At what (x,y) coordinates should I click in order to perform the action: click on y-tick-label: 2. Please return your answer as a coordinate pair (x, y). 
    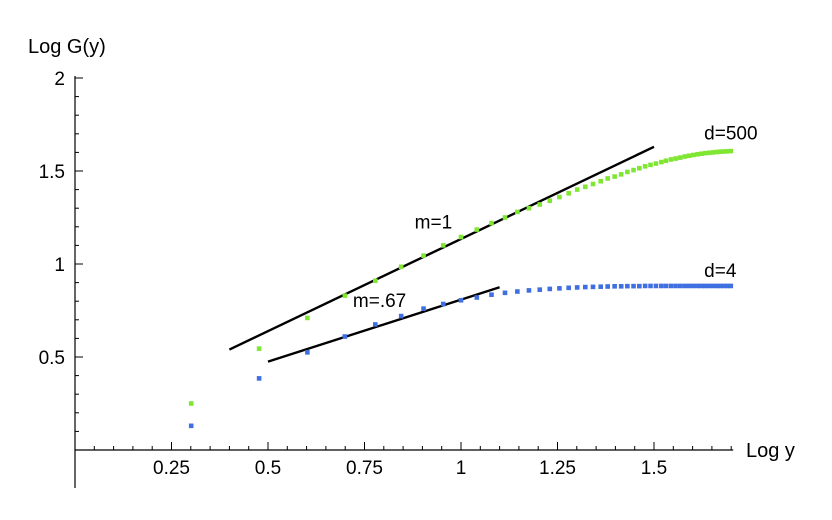
    Looking at the image, I should click on (59, 79).